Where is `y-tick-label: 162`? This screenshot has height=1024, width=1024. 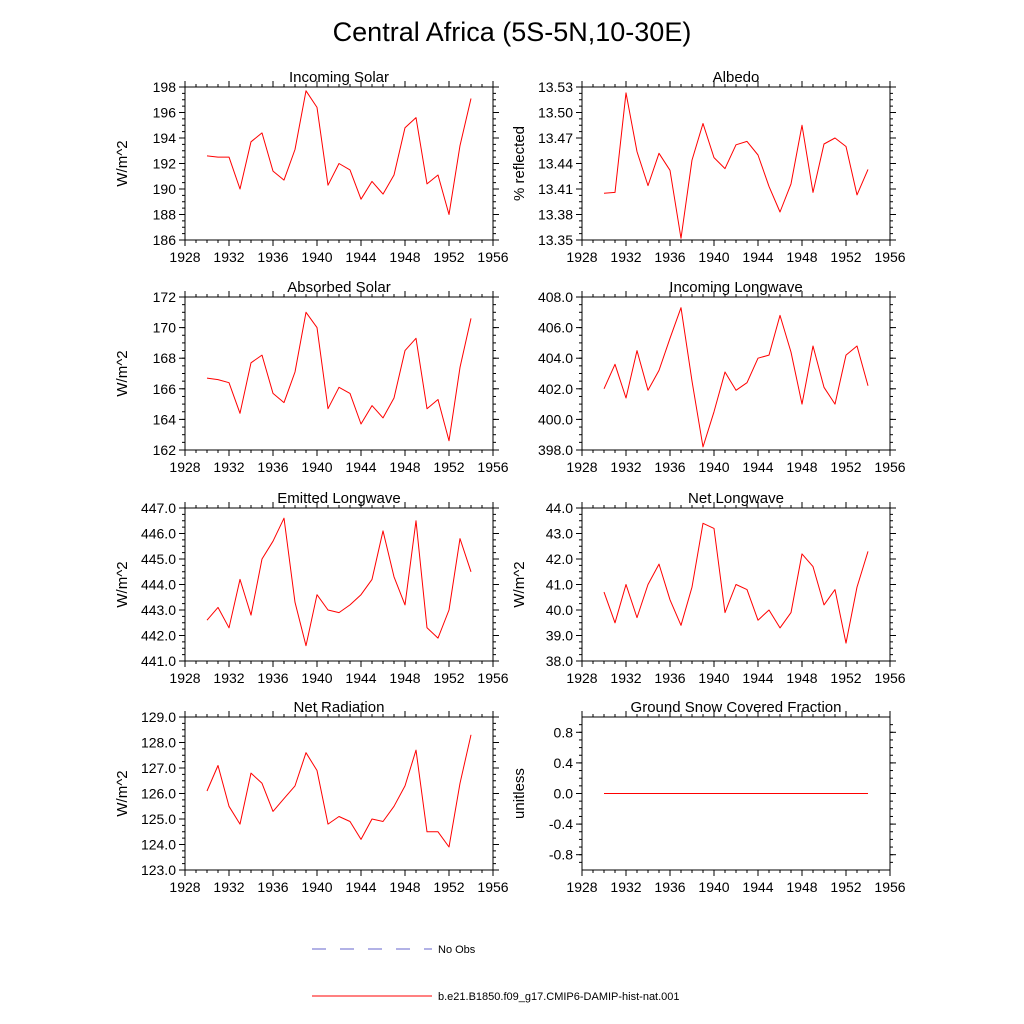 y-tick-label: 162 is located at coordinates (165, 450).